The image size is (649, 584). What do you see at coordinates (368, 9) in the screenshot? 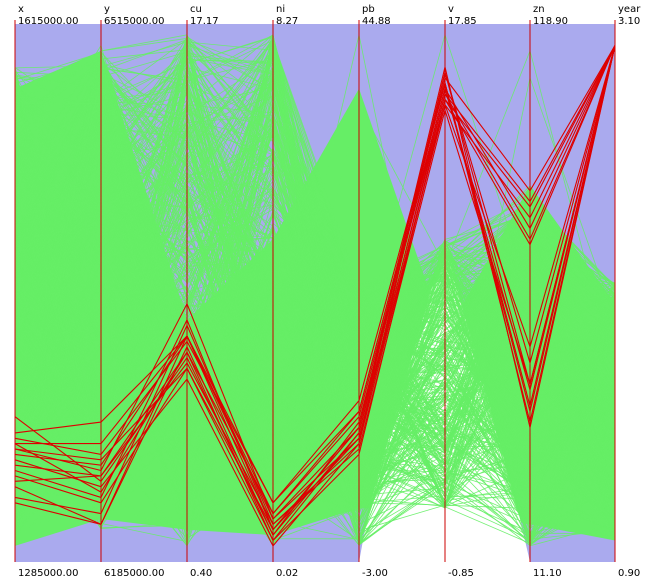
I see `axis-name-pb: pb` at bounding box center [368, 9].